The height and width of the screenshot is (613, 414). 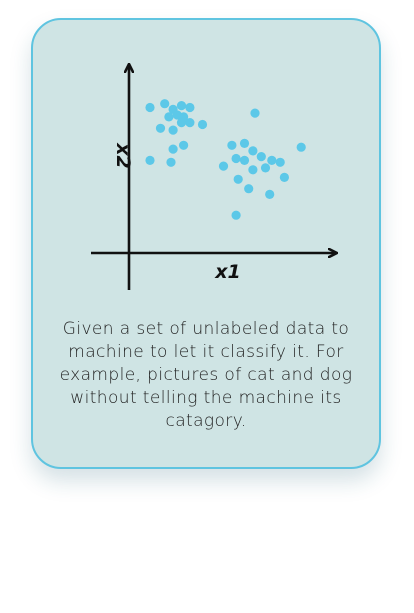 What do you see at coordinates (123, 155) in the screenshot?
I see `y-axis-label: x2` at bounding box center [123, 155].